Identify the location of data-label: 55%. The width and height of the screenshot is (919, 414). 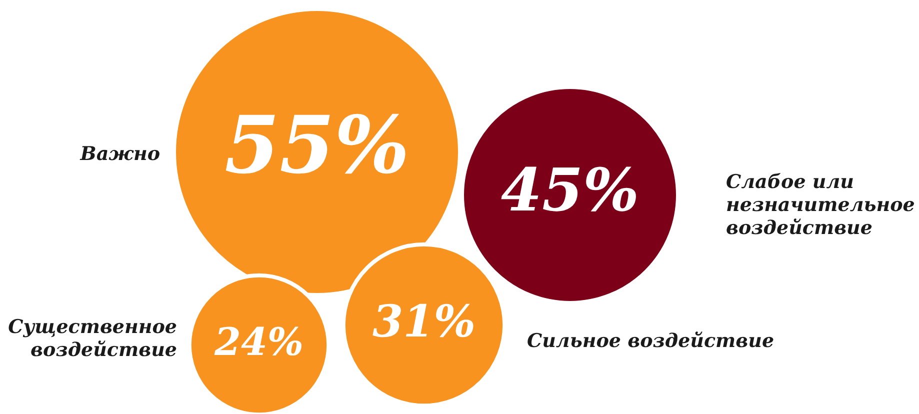
(317, 145).